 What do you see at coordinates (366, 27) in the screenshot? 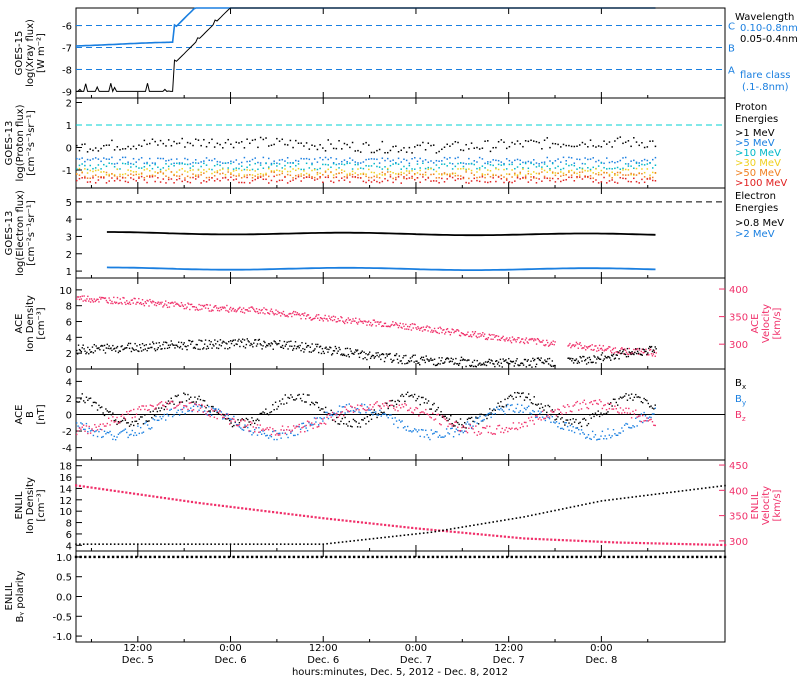
I see `xray-long-series` at bounding box center [366, 27].